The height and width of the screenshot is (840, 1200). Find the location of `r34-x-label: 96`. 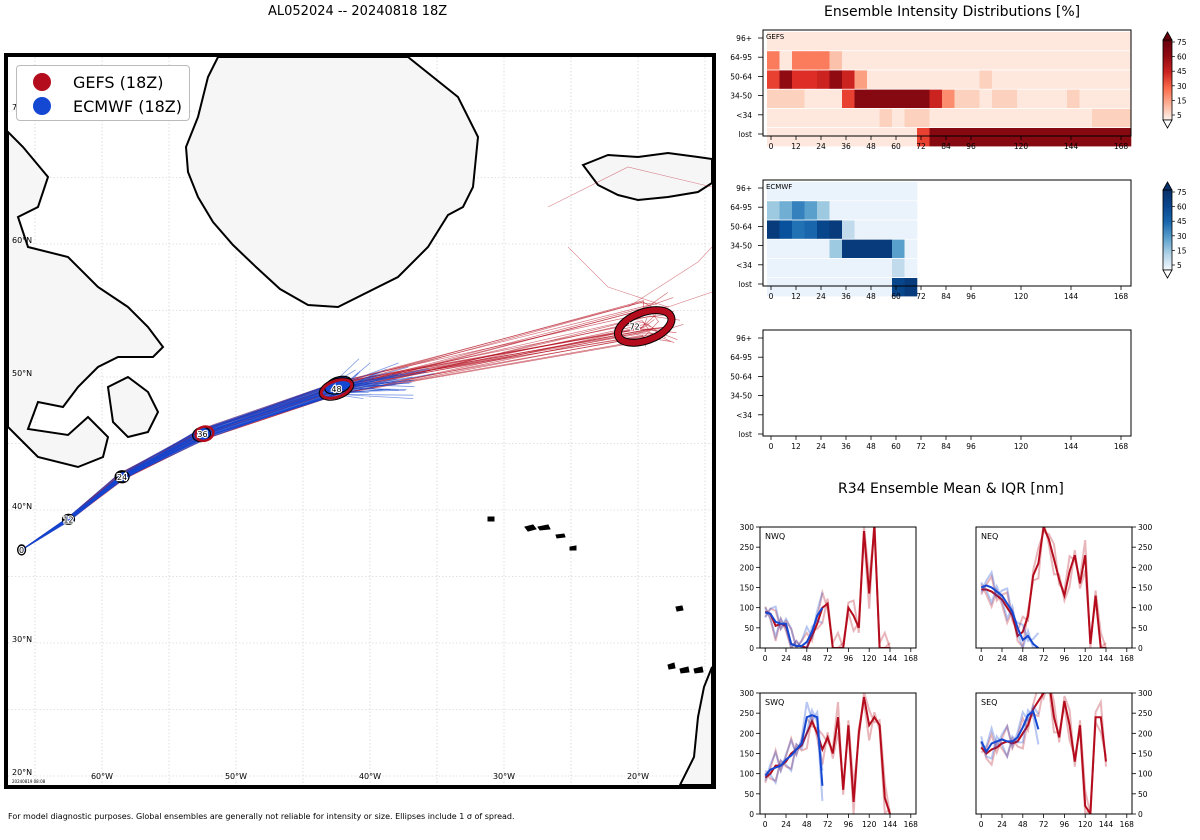

r34-x-label: 96 is located at coordinates (1065, 658).